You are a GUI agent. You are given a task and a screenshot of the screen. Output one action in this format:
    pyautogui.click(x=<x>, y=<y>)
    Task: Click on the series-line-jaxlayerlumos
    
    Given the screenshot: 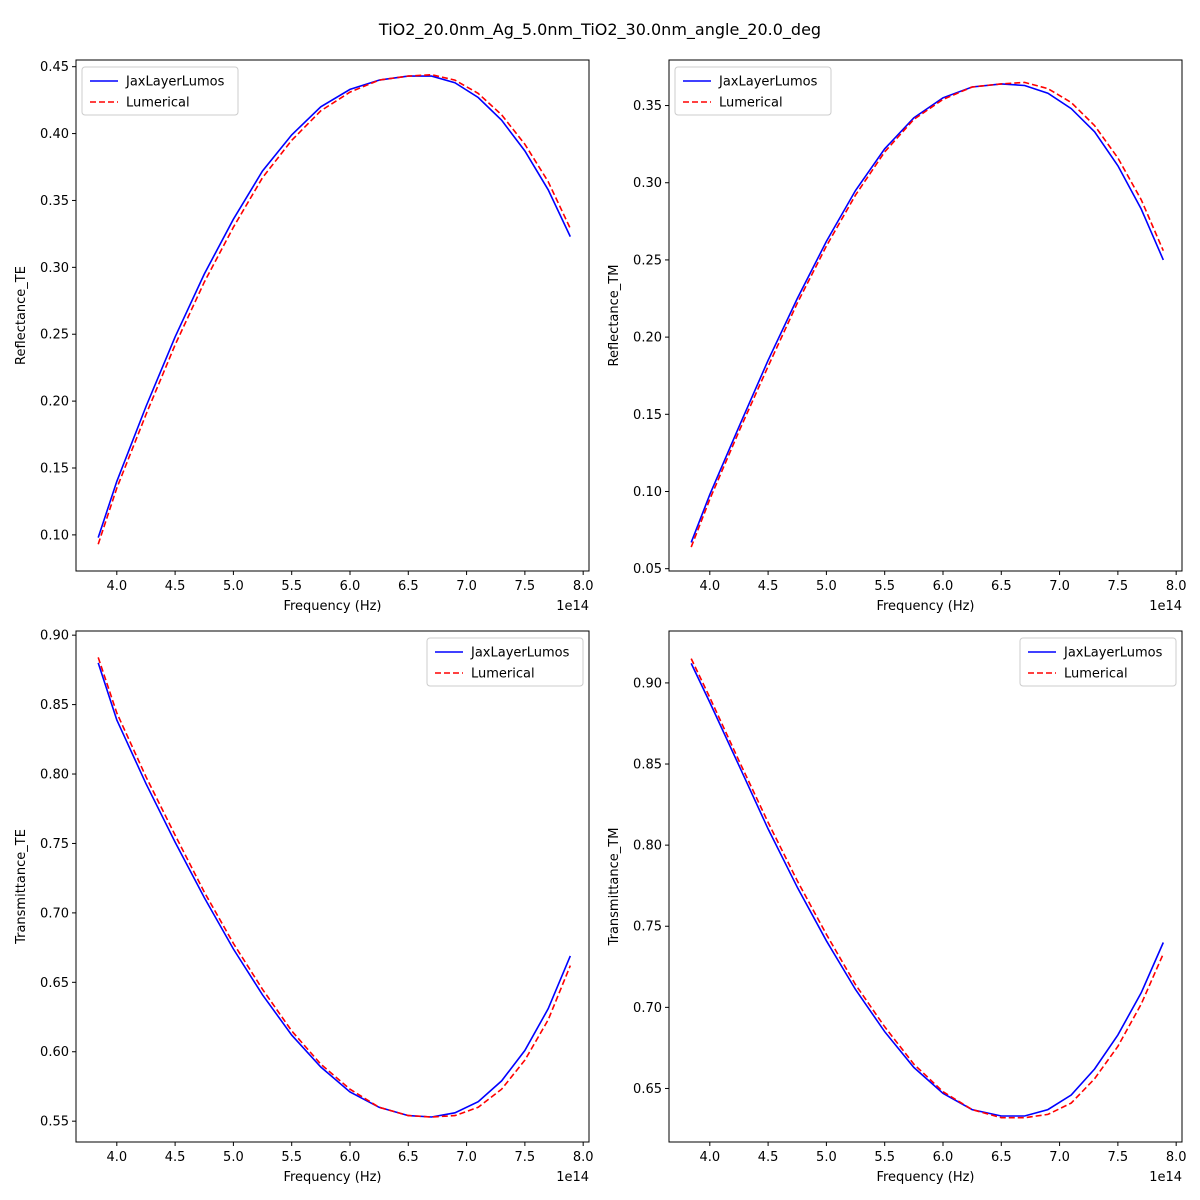 What is the action you would take?
    pyautogui.click(x=927, y=890)
    